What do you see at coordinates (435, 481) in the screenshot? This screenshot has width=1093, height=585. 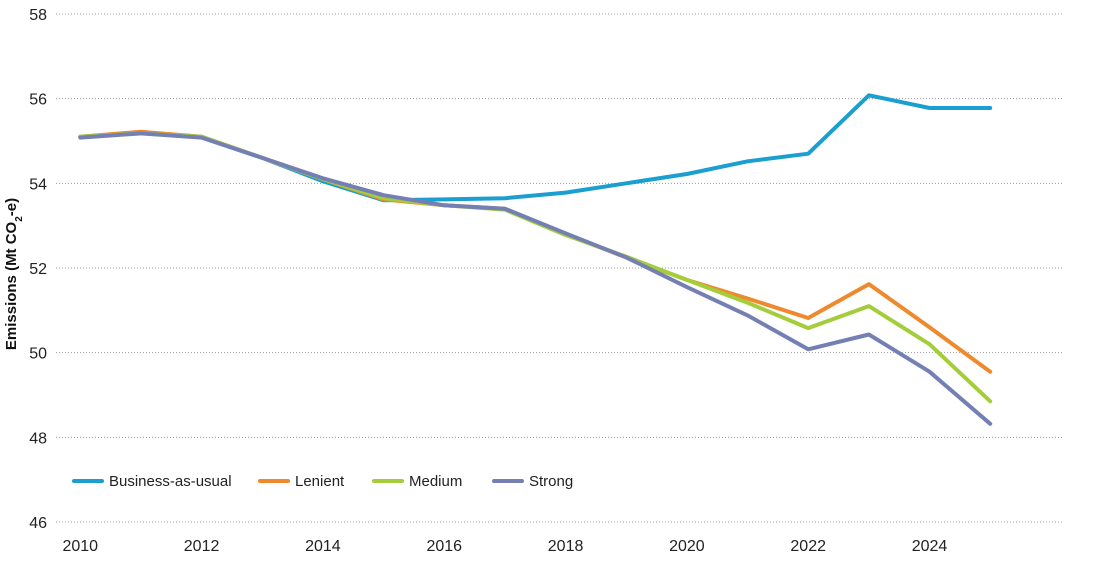 I see `legend-label-medium: Medium` at bounding box center [435, 481].